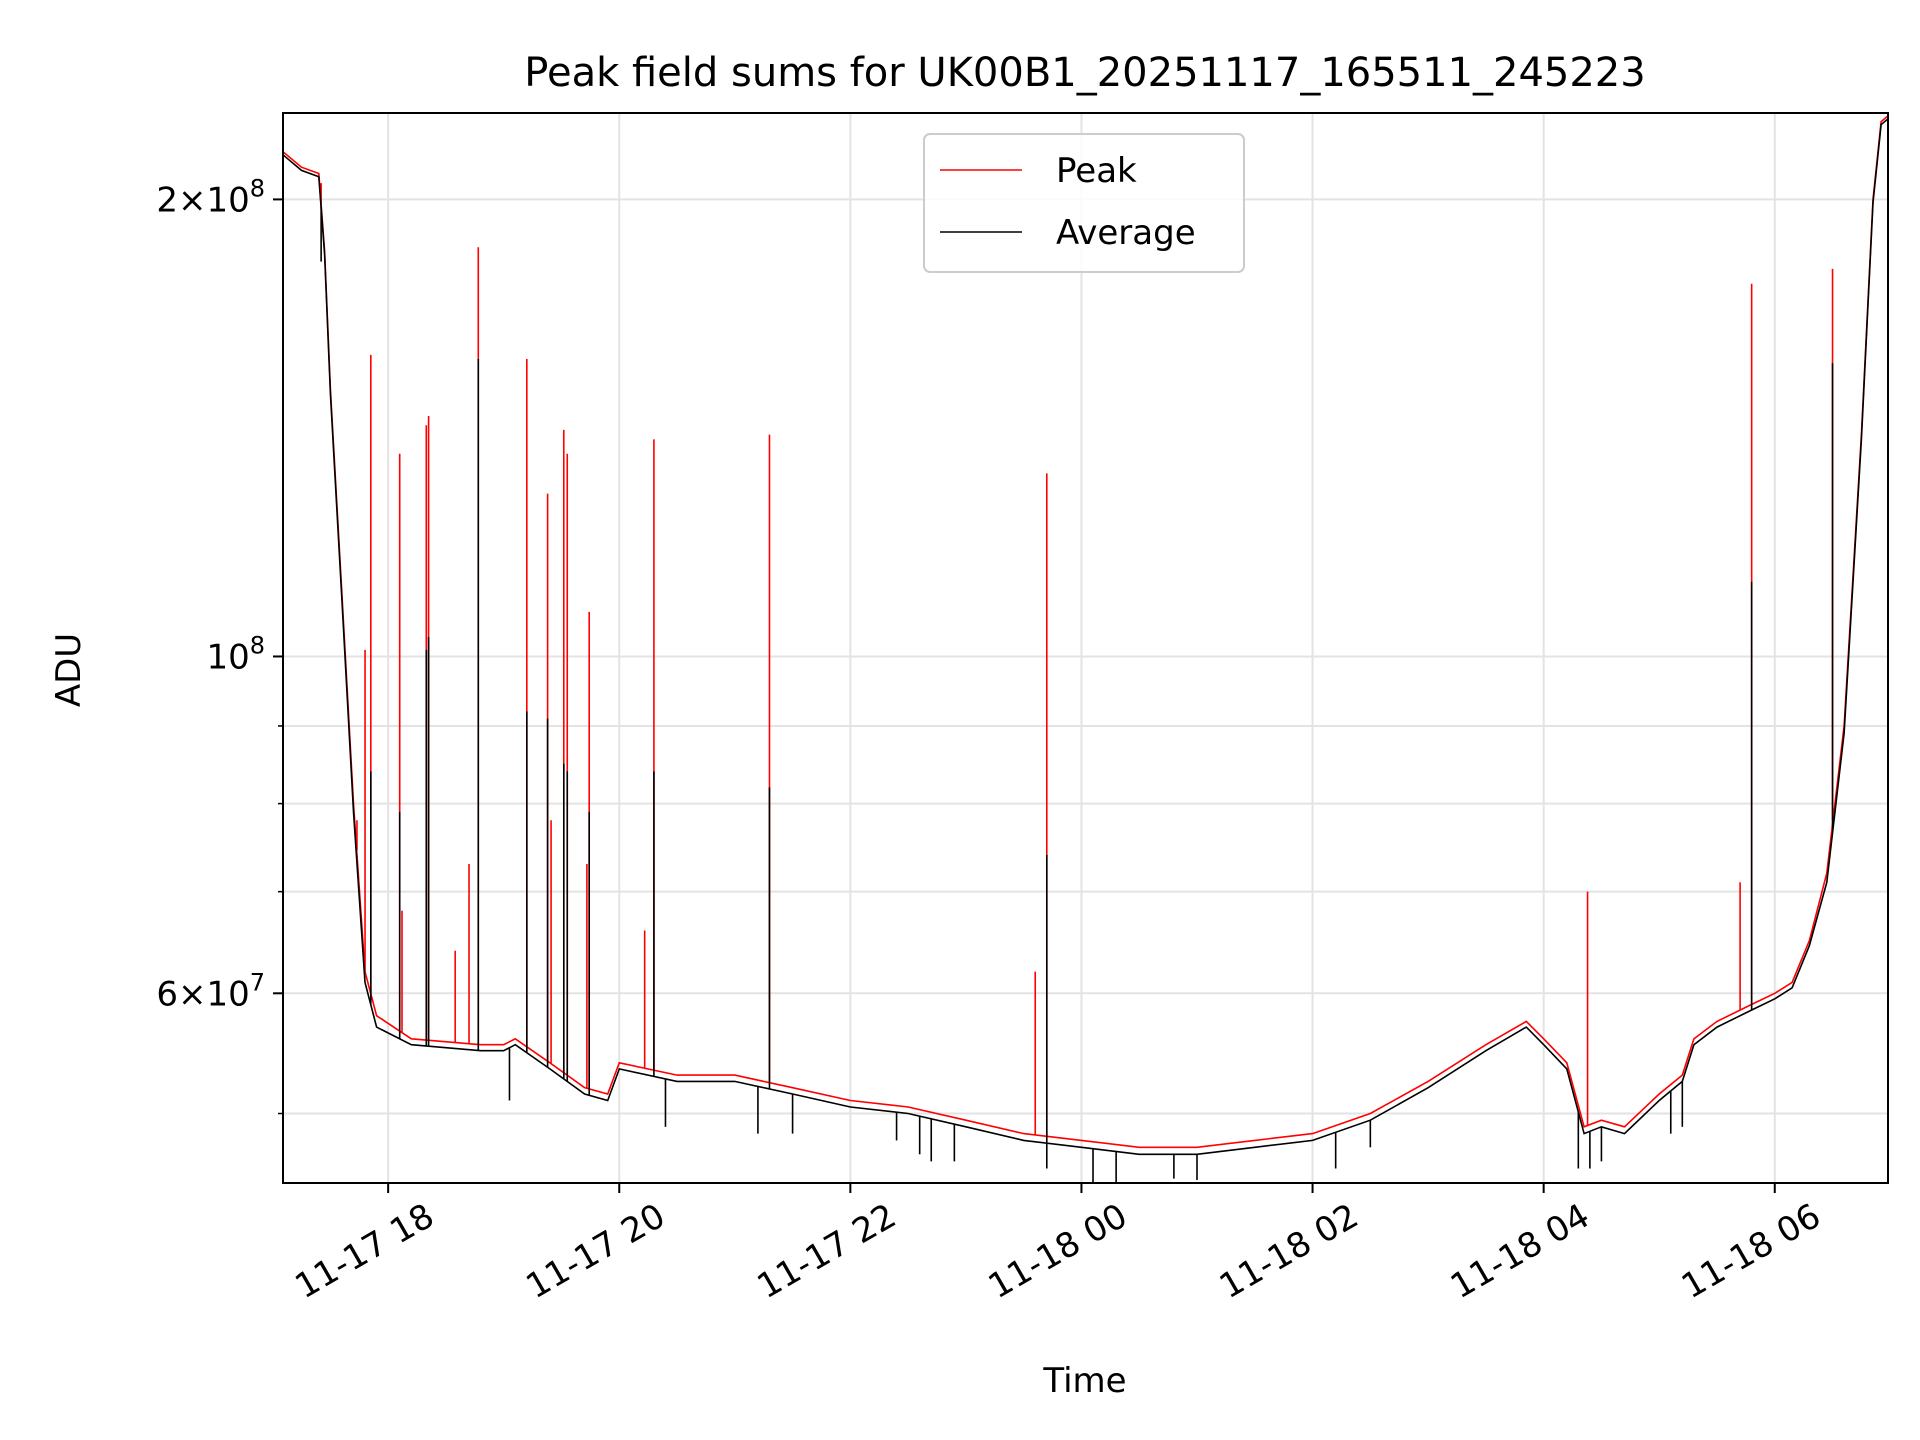 The height and width of the screenshot is (1440, 1920). I want to click on y-tick-mantissa: 2×, so click(181, 200).